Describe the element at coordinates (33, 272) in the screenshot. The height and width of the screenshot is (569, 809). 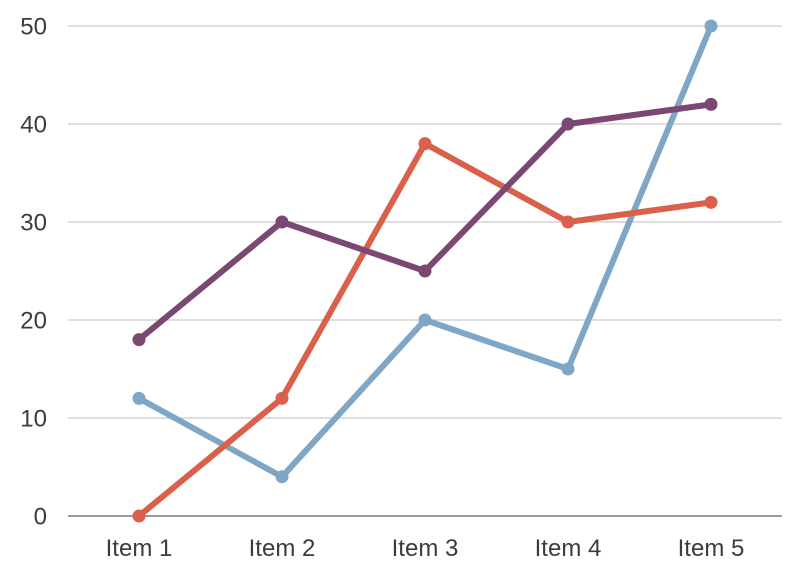
I see `y-axis: 0 10 20 30 40 50` at that location.